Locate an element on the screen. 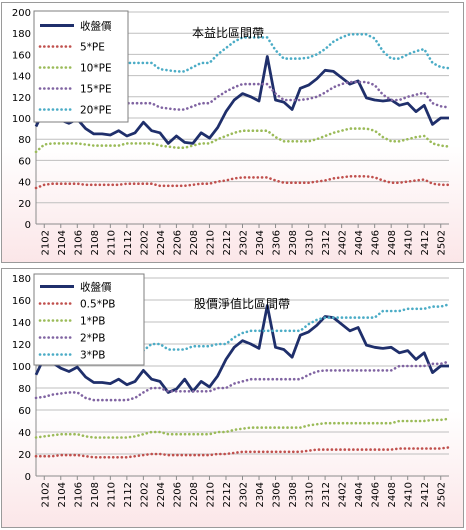 The height and width of the screenshot is (530, 466). y-tick-label: 200 is located at coordinates (21, 13).